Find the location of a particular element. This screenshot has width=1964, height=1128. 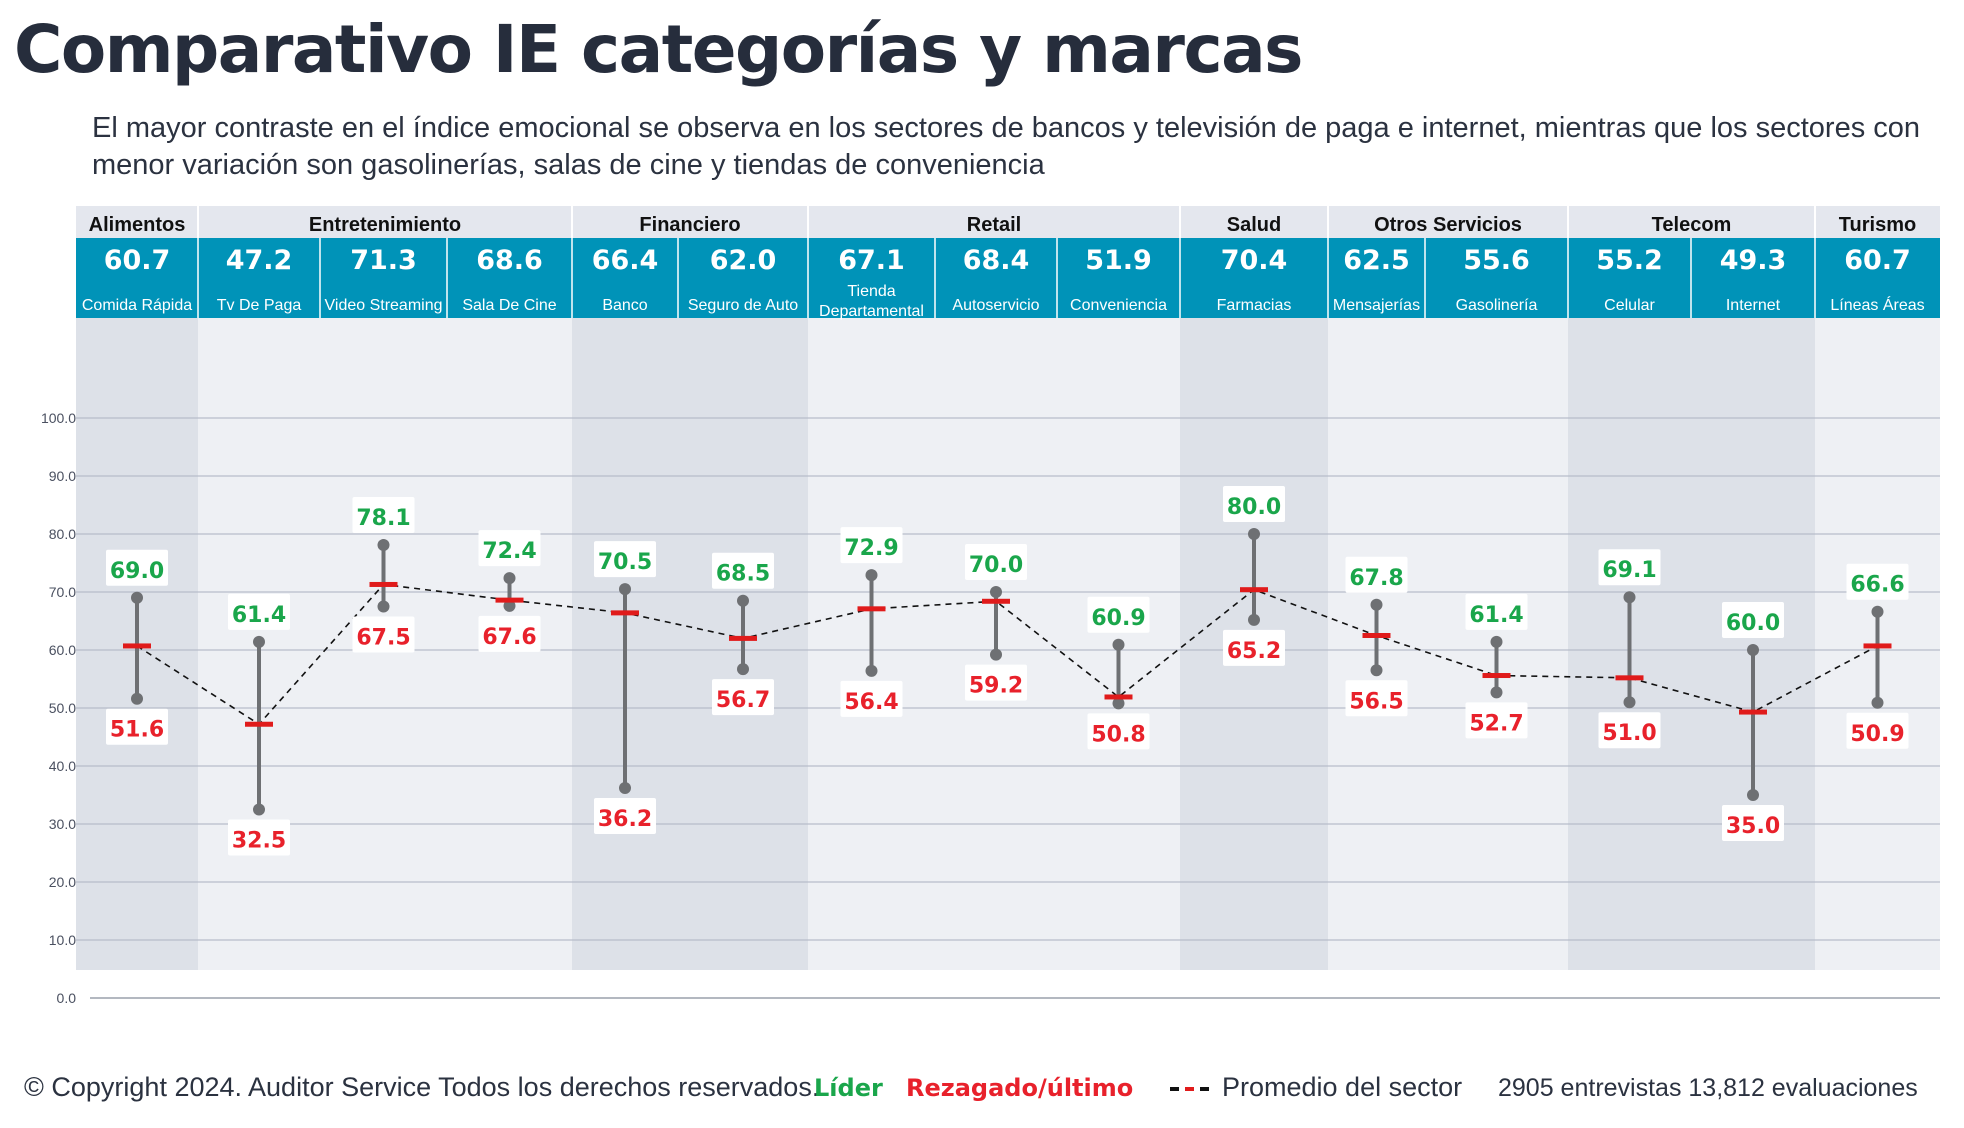

category-average-value: 49.3 is located at coordinates (1753, 260).